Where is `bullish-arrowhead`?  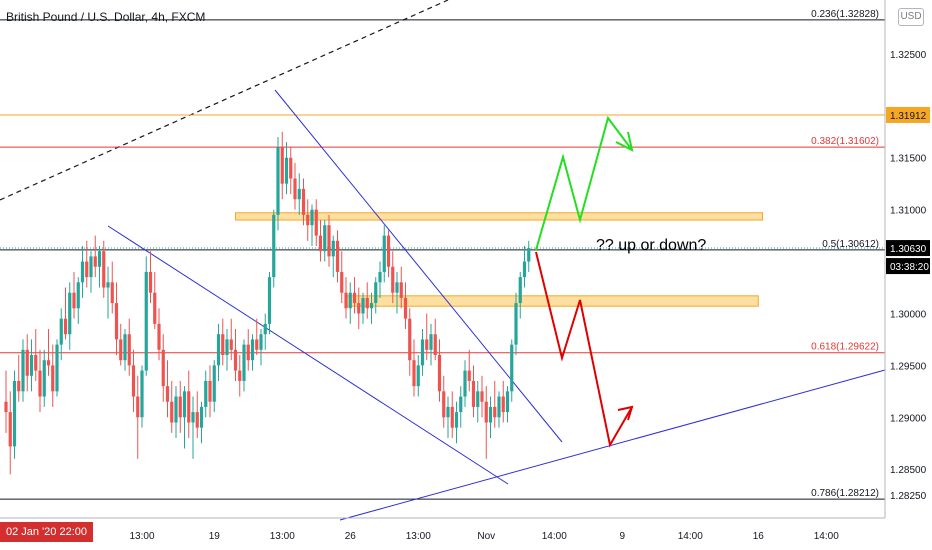 bullish-arrowhead is located at coordinates (624, 141).